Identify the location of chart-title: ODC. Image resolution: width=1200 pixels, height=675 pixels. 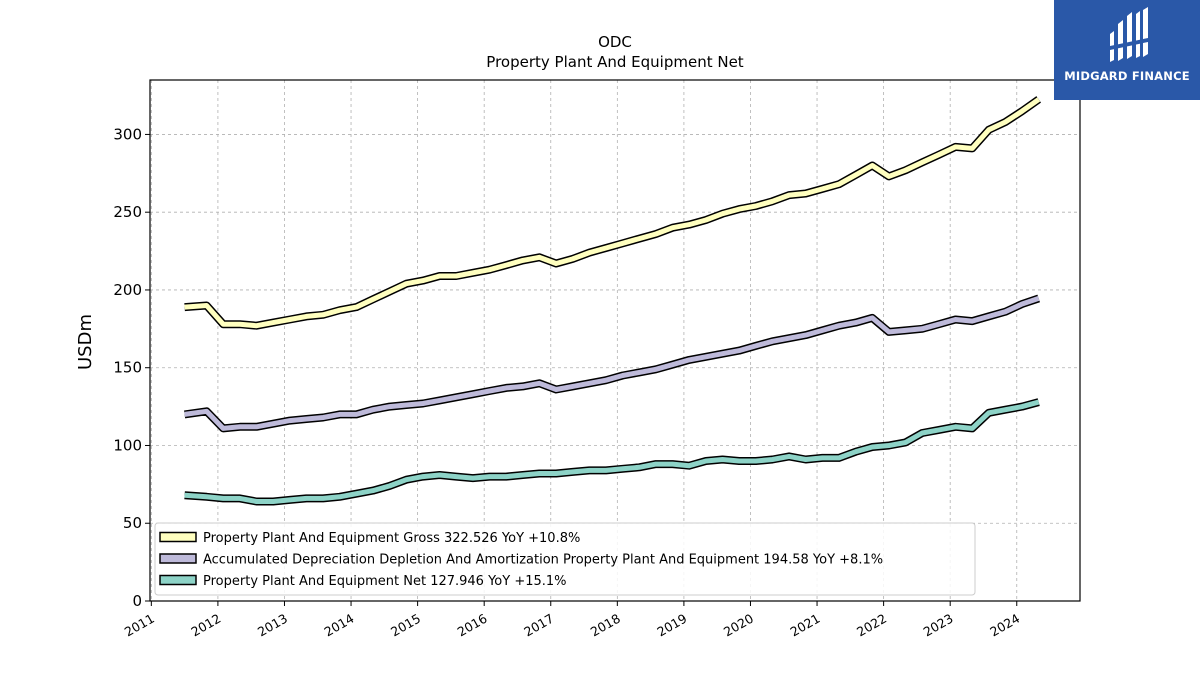
(615, 42).